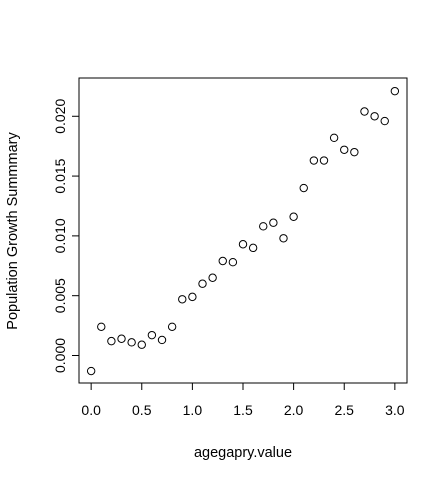 The width and height of the screenshot is (448, 482). What do you see at coordinates (395, 410) in the screenshot?
I see `x-tick-label: 3.0` at bounding box center [395, 410].